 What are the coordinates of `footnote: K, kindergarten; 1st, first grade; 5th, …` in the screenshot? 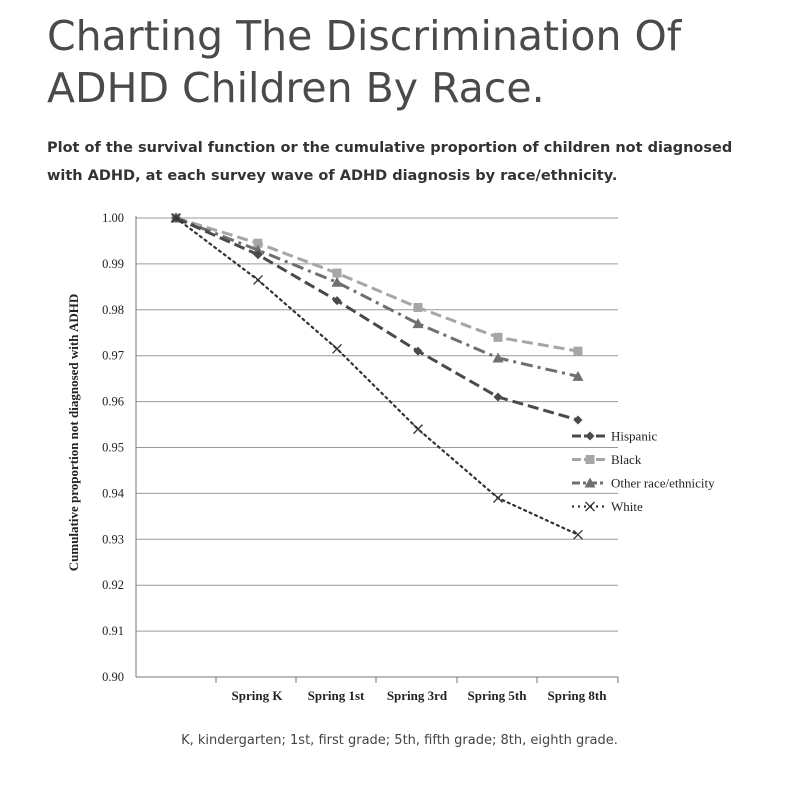 It's located at (399, 740).